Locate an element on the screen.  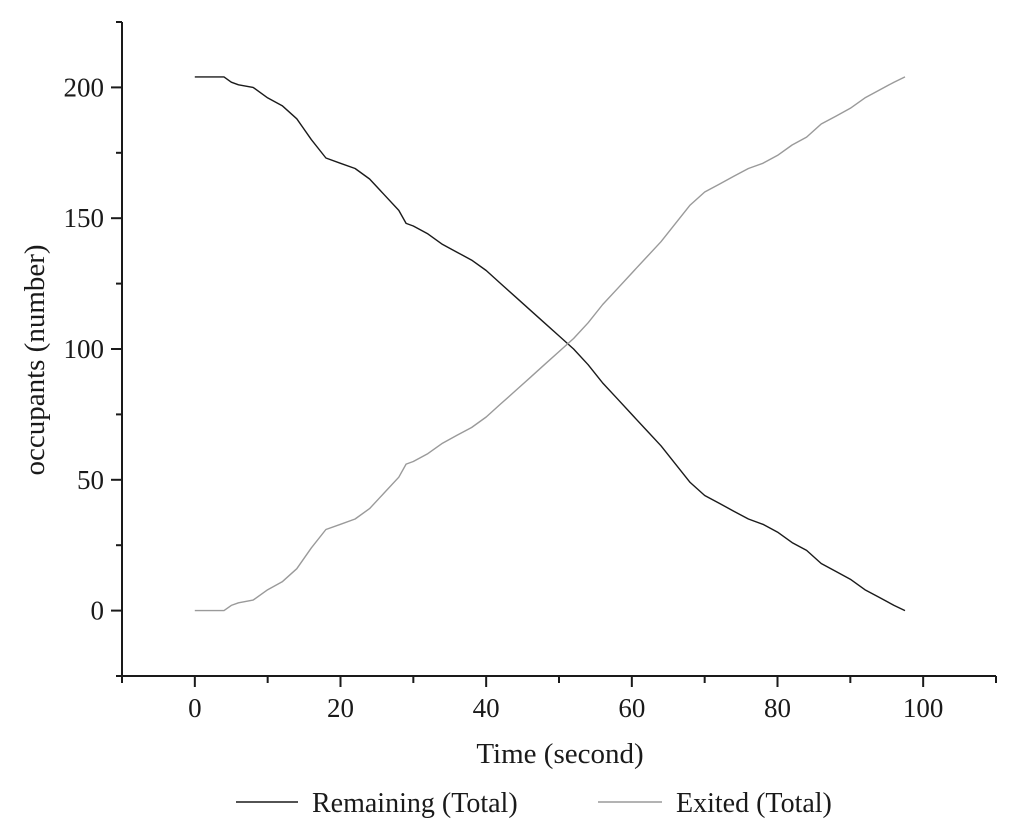
x-tick-label: 0 is located at coordinates (195, 708).